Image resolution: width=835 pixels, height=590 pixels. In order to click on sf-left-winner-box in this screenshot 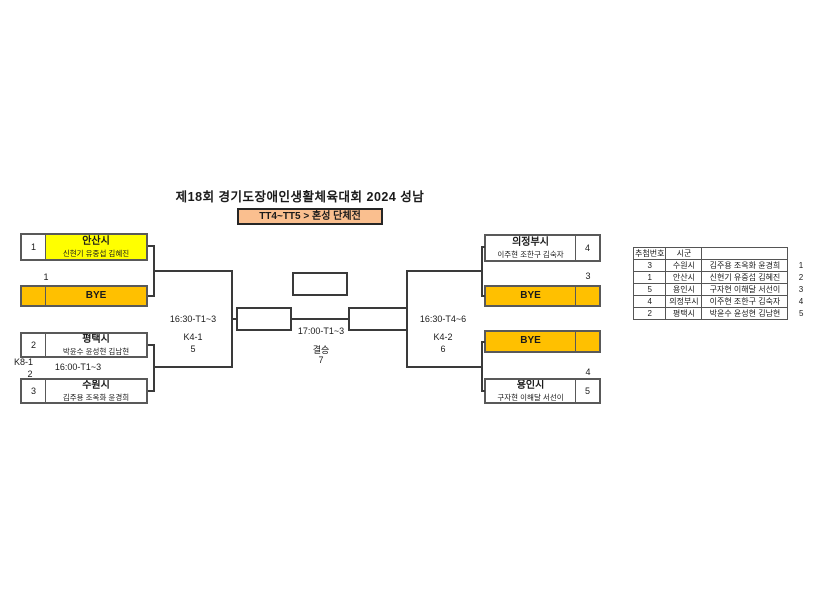, I will do `click(264, 319)`.